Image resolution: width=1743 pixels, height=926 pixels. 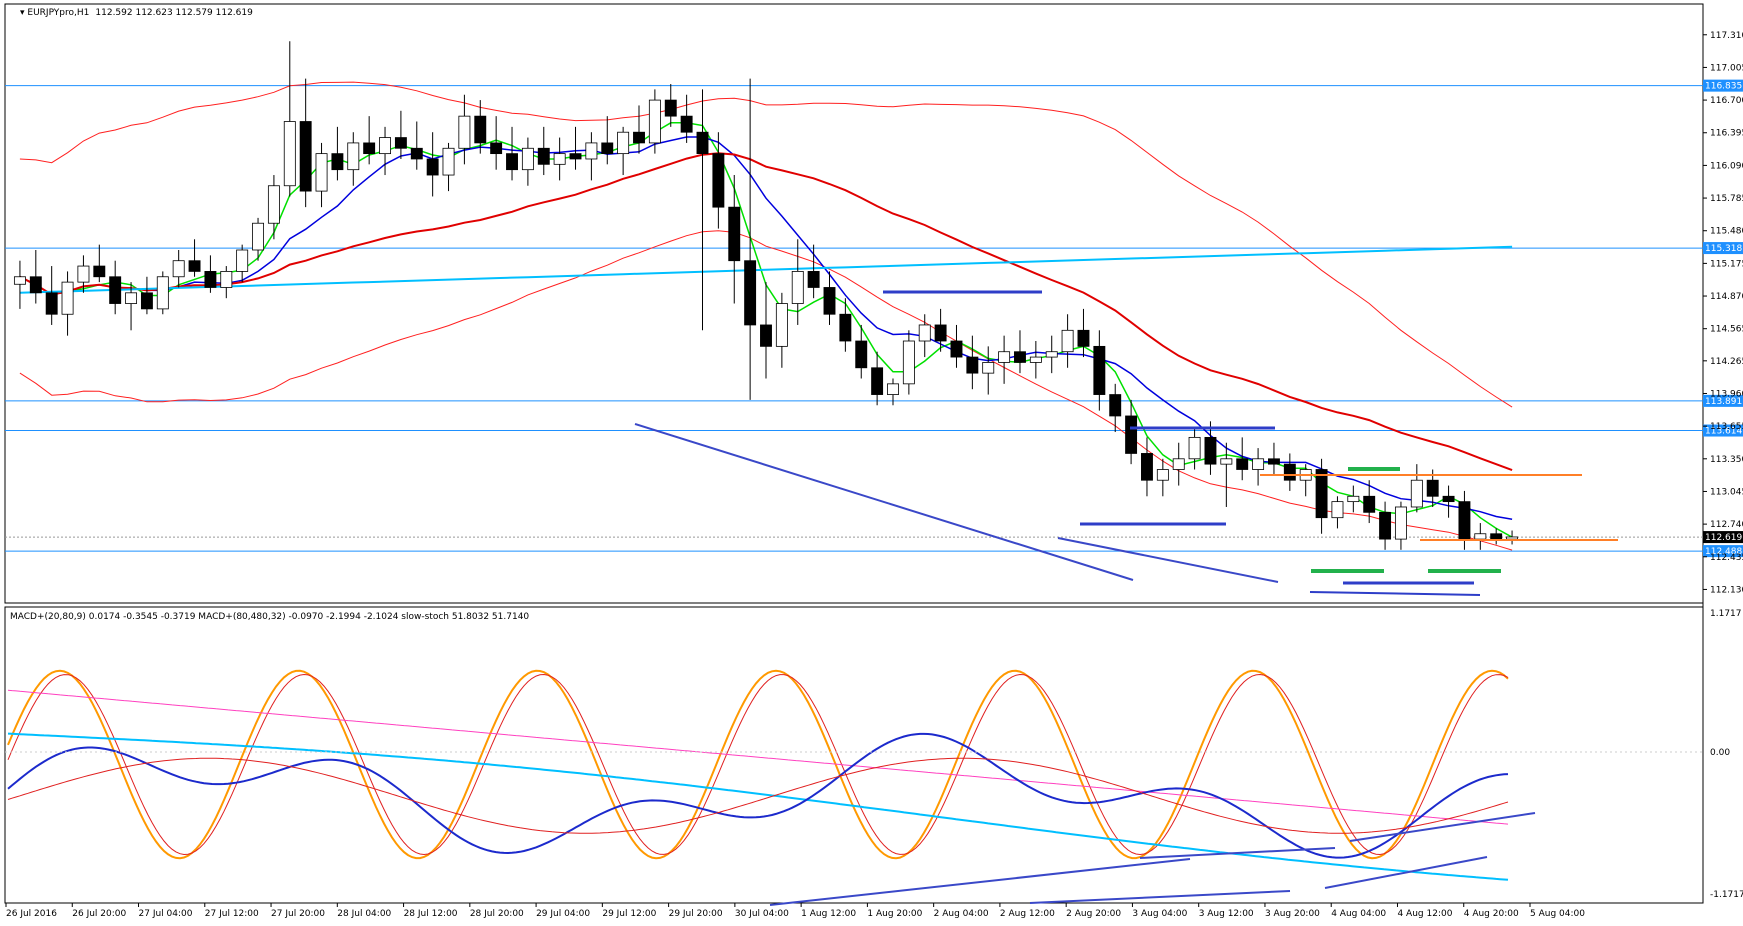 What do you see at coordinates (1726, 264) in the screenshot?
I see `price-tick-label: 115.175` at bounding box center [1726, 264].